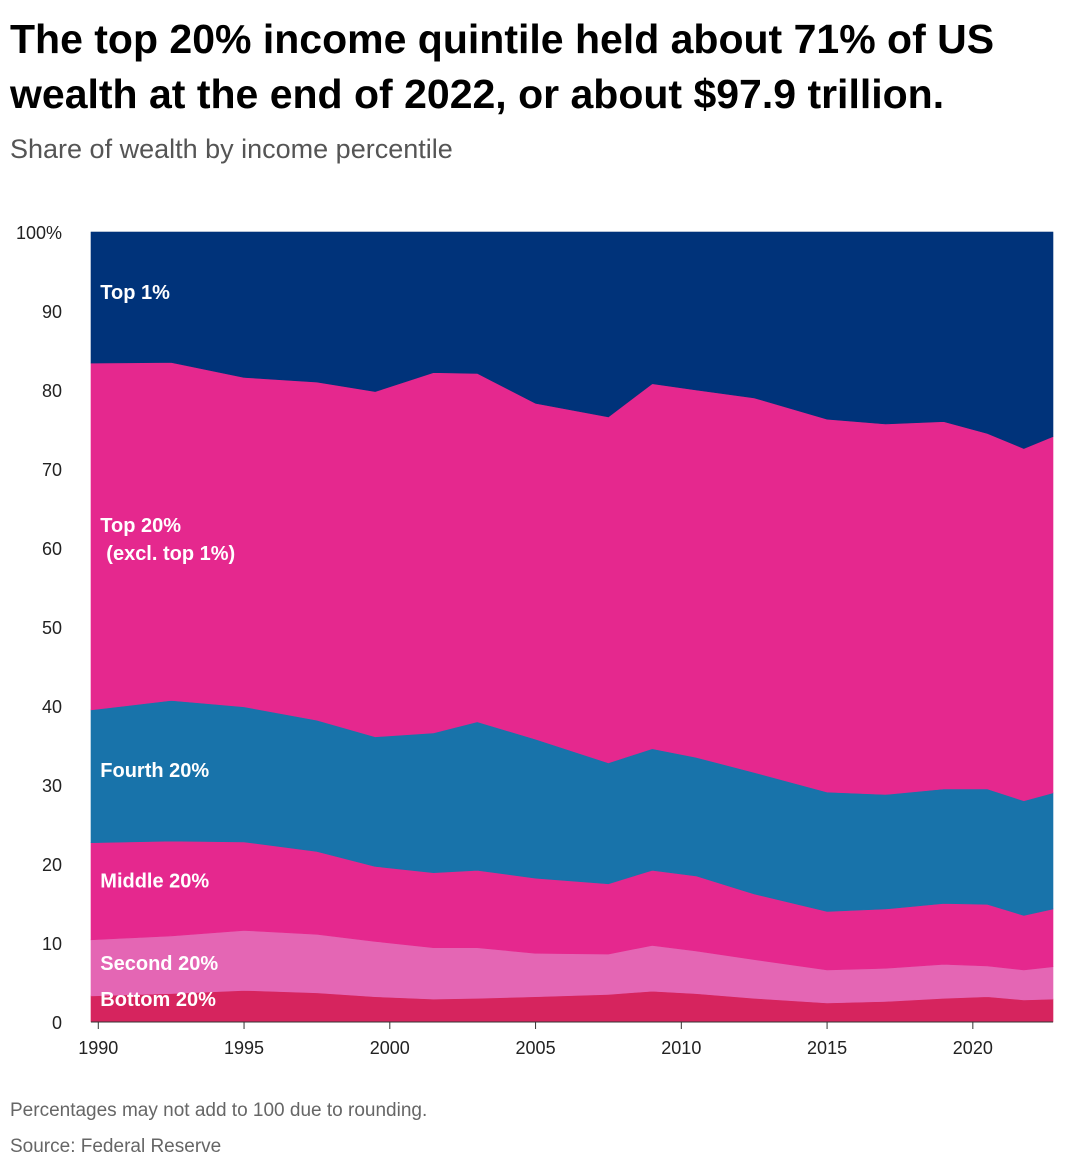 This screenshot has width=1080, height=1169. I want to click on x-tick-label: 2005, so click(536, 1048).